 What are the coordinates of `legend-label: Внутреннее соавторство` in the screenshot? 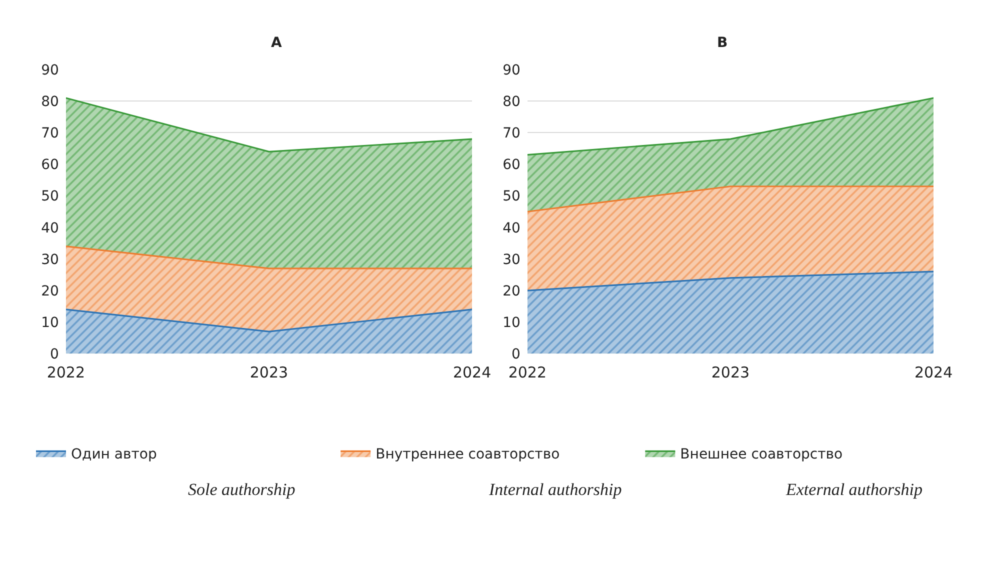 It's located at (468, 454).